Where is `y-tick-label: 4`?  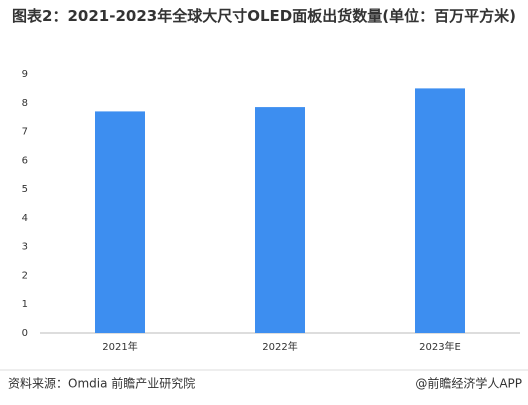
y-tick-label: 4 is located at coordinates (25, 218).